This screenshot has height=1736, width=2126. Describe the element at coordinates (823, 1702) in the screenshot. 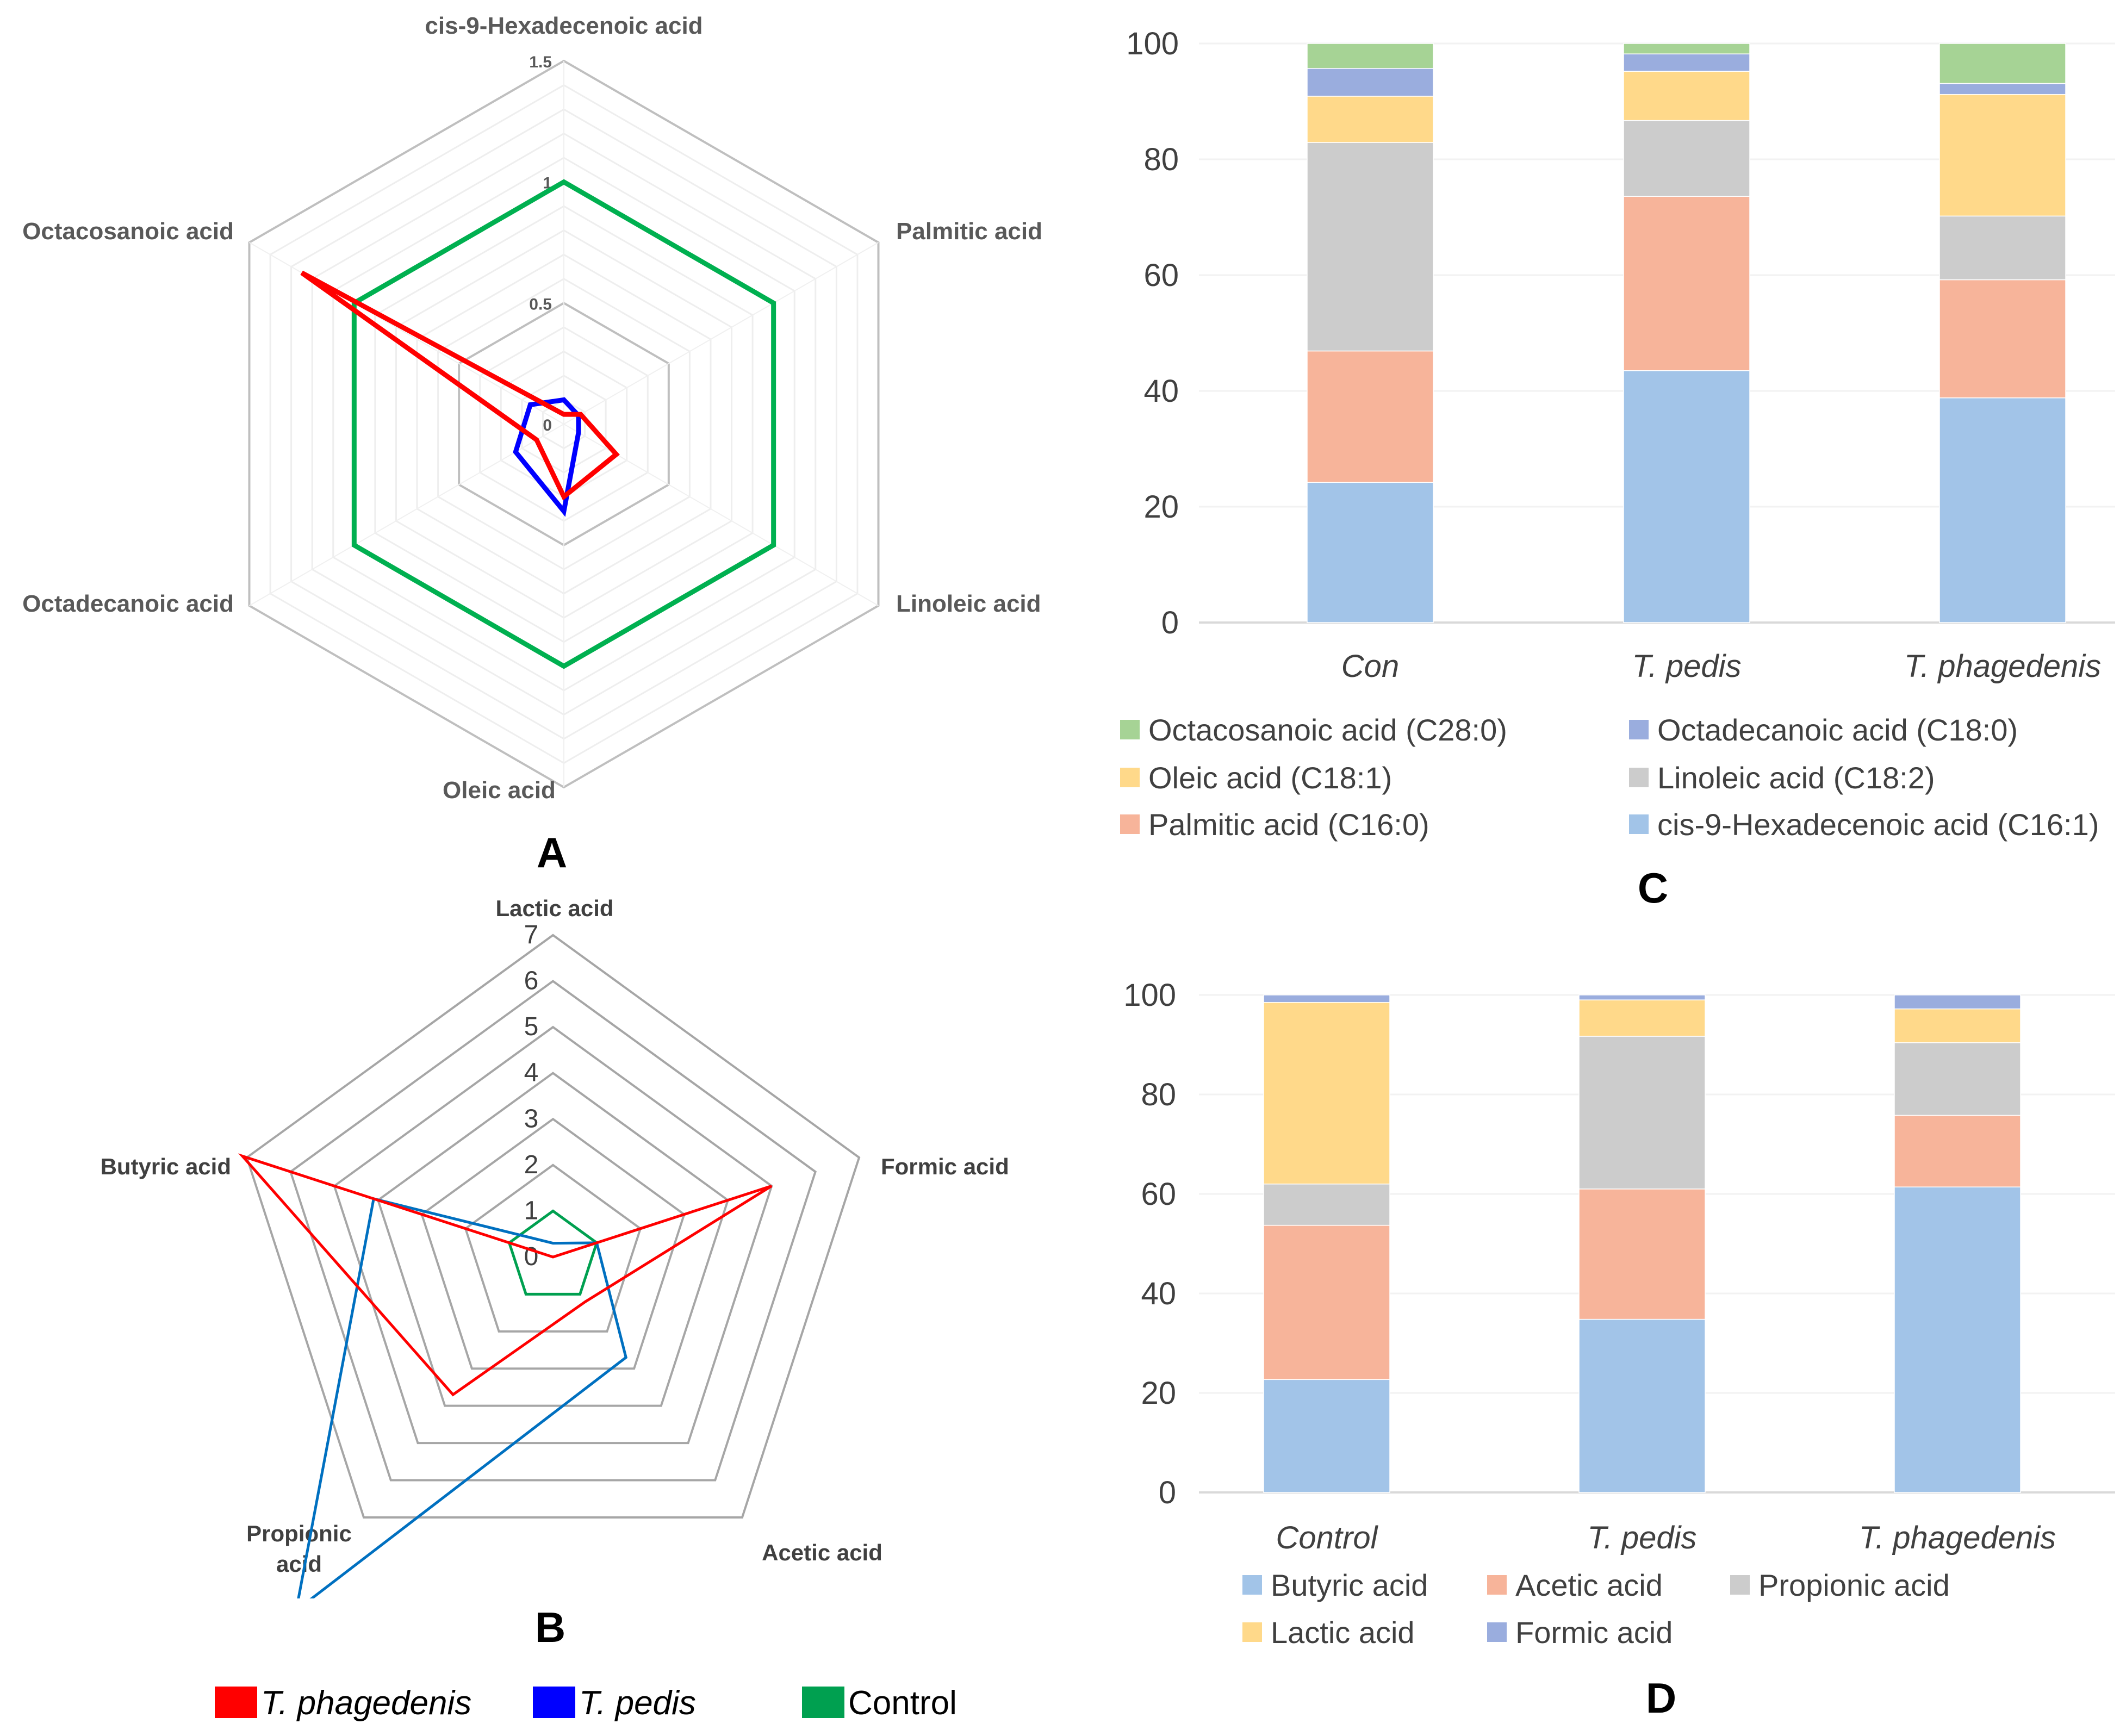

I see `legend-swatch-control` at that location.